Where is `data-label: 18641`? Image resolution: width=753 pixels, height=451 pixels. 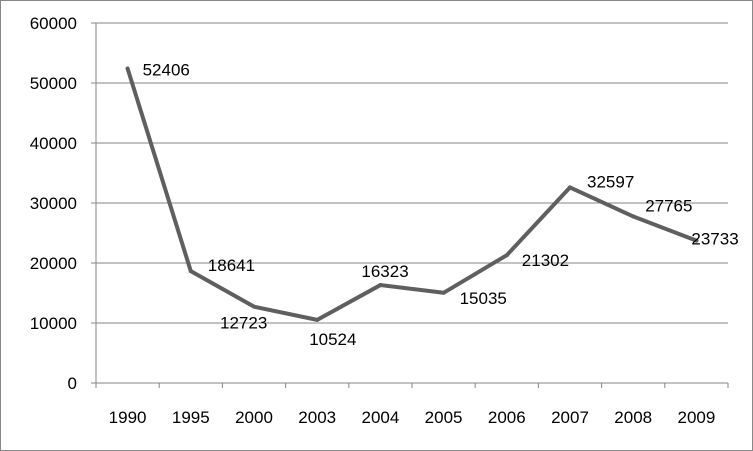
data-label: 18641 is located at coordinates (231, 265).